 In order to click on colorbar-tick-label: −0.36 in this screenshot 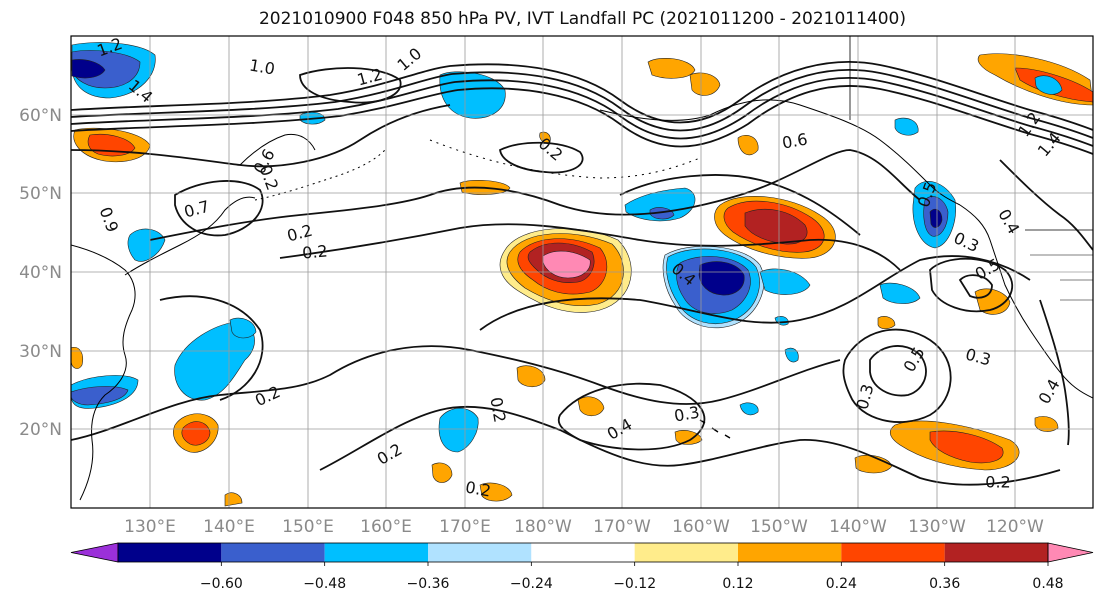, I will do `click(428, 584)`.